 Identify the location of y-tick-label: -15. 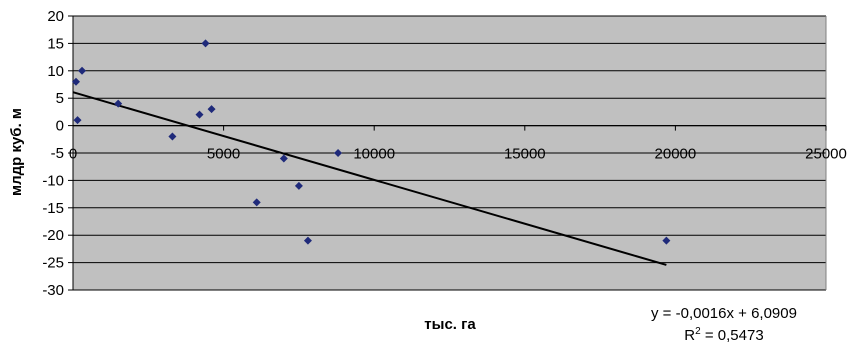
(53, 208).